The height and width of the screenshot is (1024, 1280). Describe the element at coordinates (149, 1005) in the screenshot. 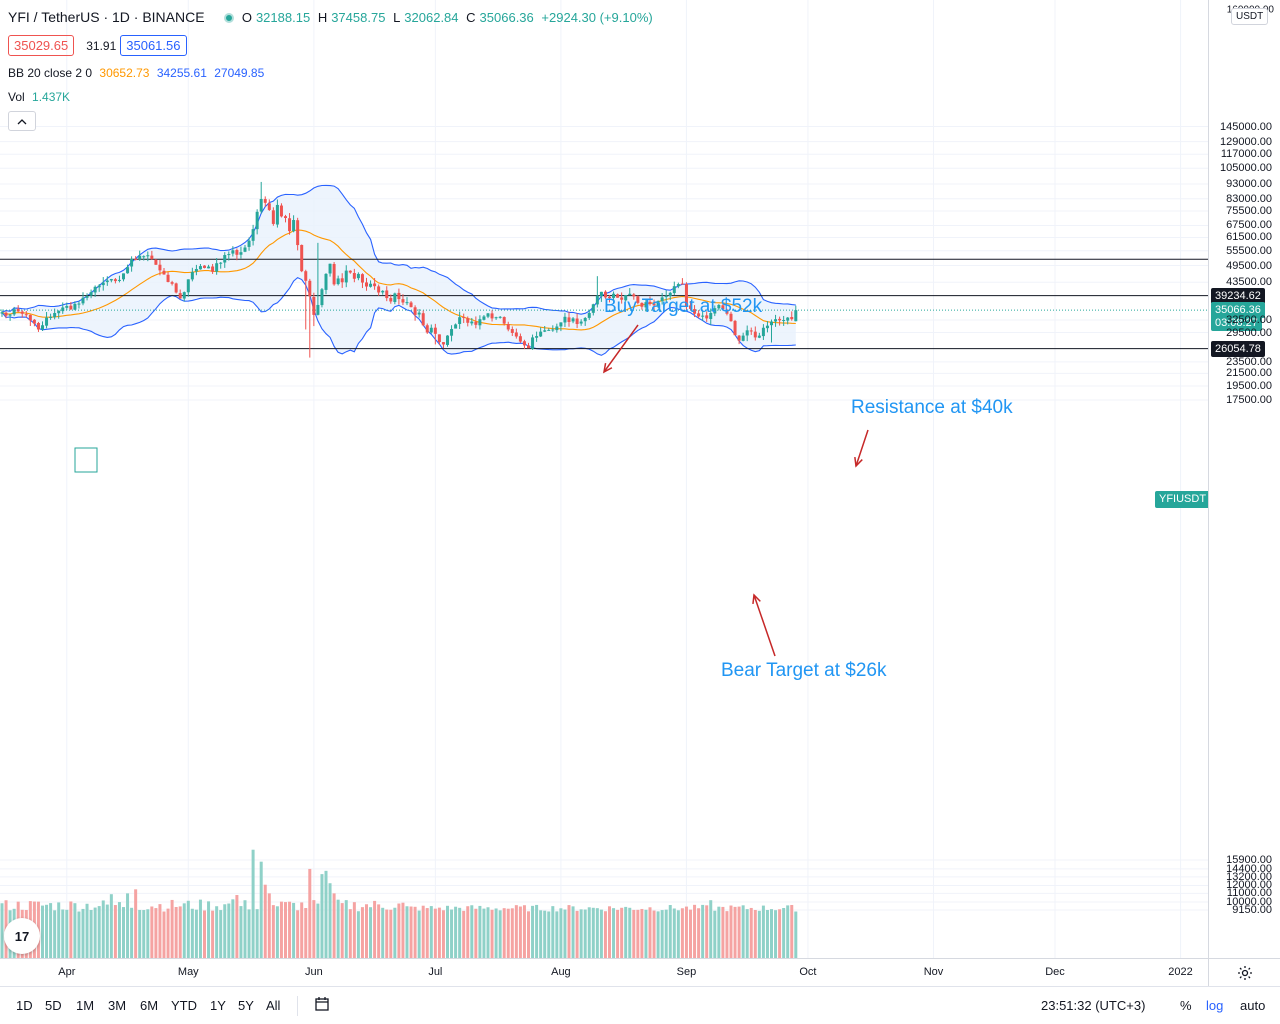

I see `timeframe-6m: 6M` at that location.